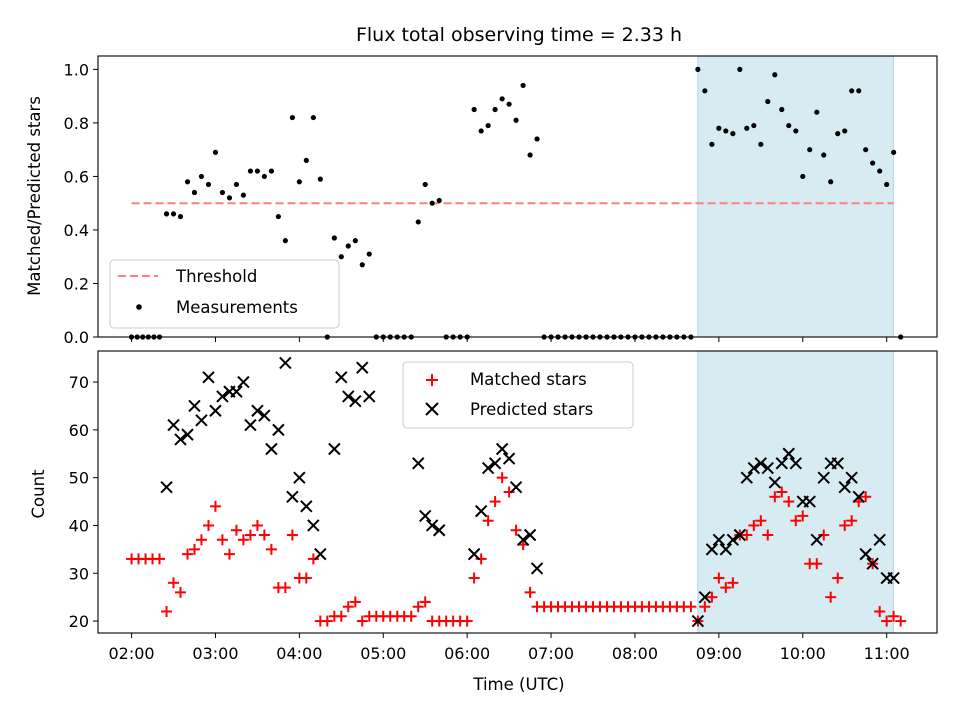 This screenshot has height=720, width=960. I want to click on bottom-highlight-span, so click(795, 492).